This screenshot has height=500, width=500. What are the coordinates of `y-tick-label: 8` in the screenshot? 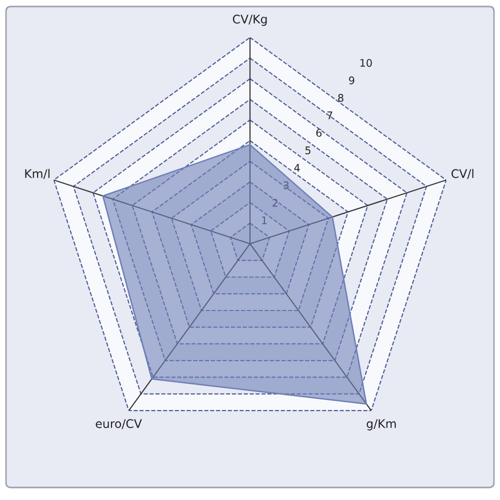 It's located at (341, 98).